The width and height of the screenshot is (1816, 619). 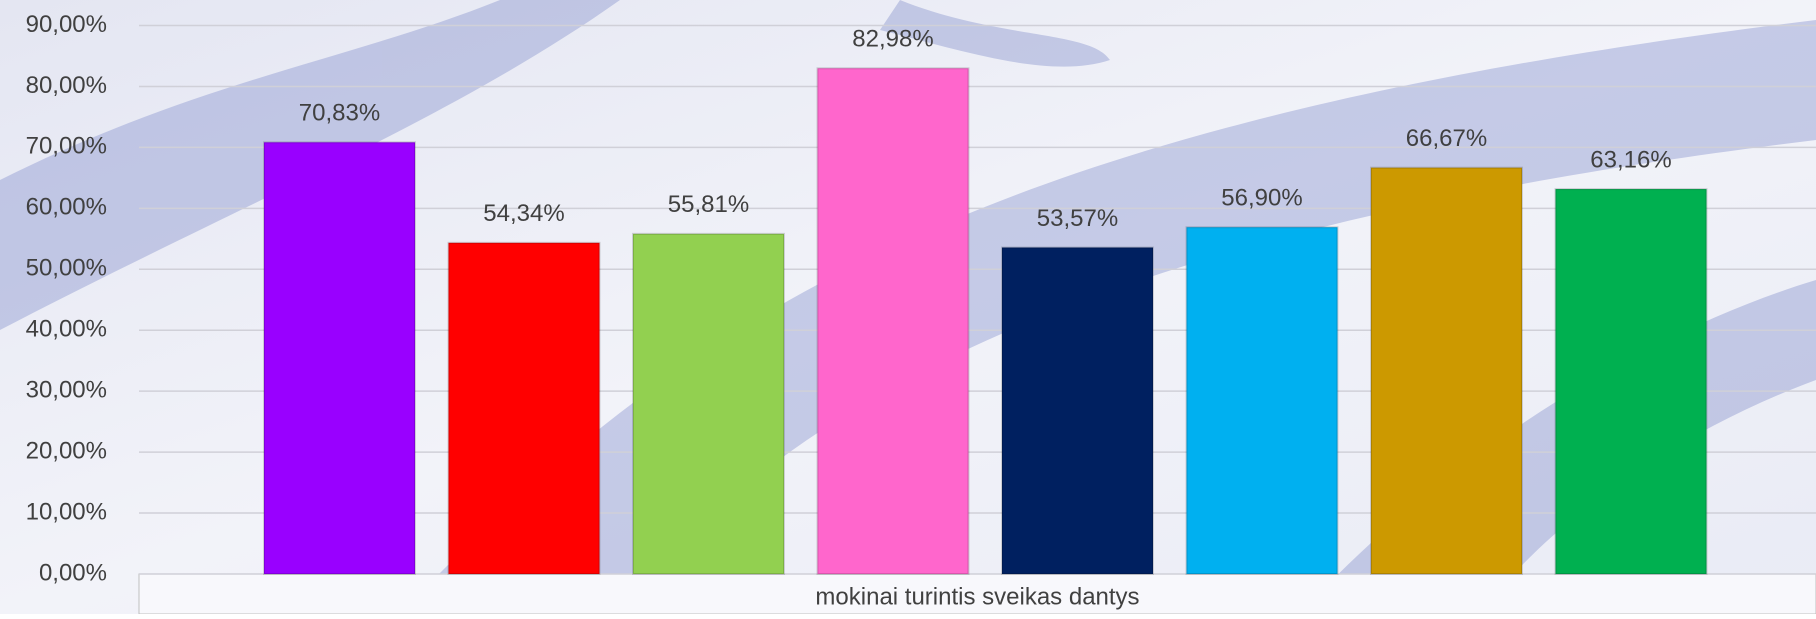 What do you see at coordinates (73, 572) in the screenshot?
I see `y-tick-label: 0,00%` at bounding box center [73, 572].